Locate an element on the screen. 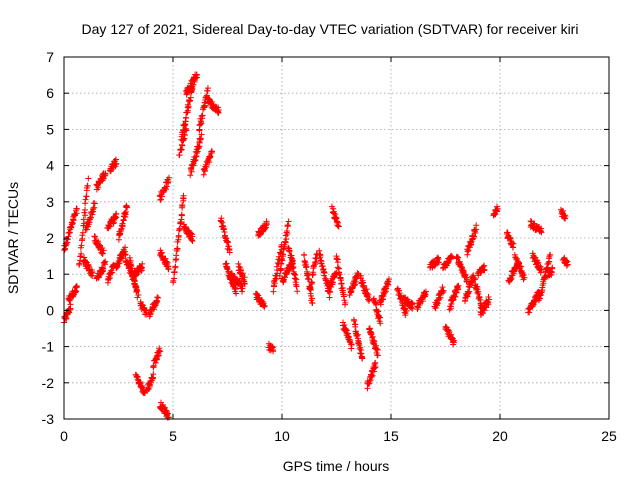 Image resolution: width=640 pixels, height=480 pixels. y-tick-label: 0 is located at coordinates (50, 310).